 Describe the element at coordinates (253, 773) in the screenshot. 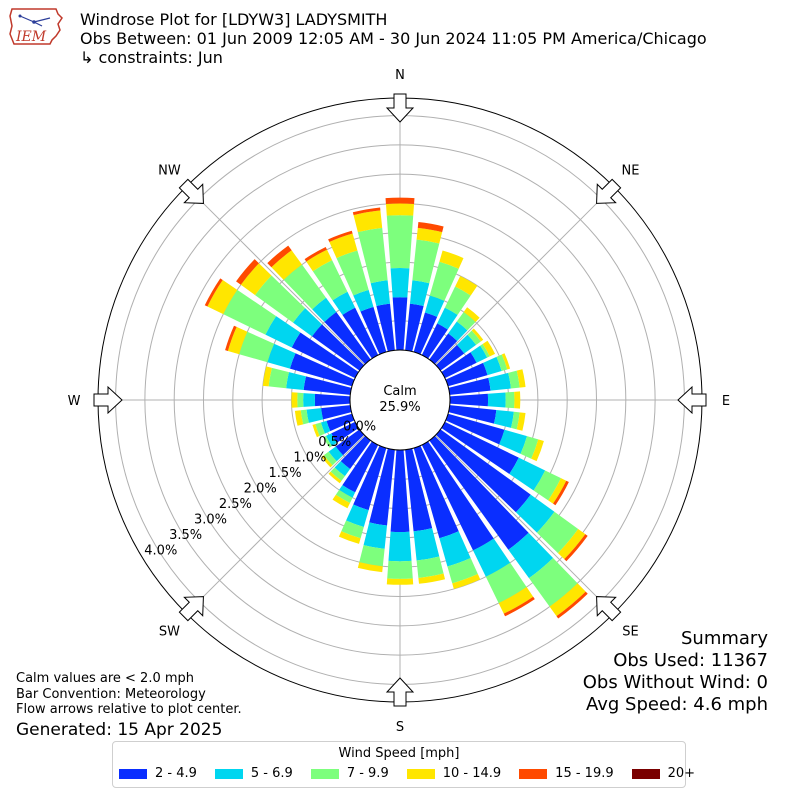

I see `legend-item: 5 - 6.9` at that location.